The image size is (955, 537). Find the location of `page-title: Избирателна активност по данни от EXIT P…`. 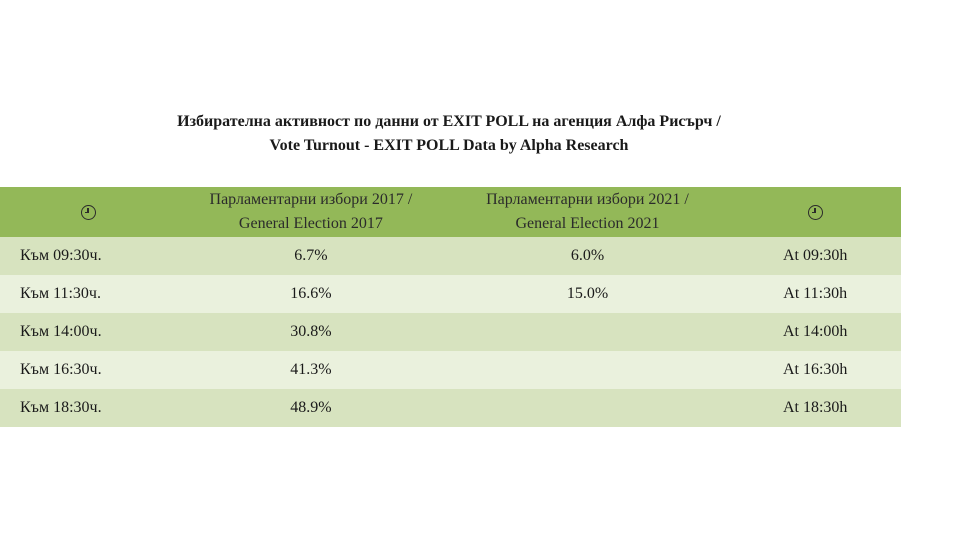

page-title: Избирателна активност по данни от EXIT P… is located at coordinates (449, 134).